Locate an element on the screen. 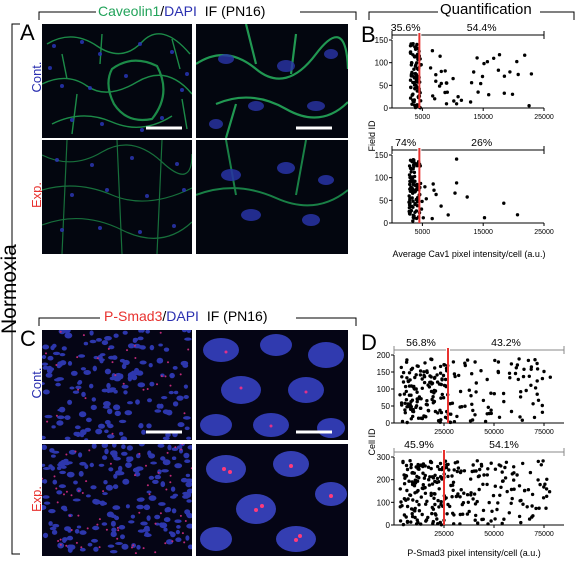 The height and width of the screenshot is (565, 579). caveolin-label: Caveolin1 is located at coordinates (129, 11).